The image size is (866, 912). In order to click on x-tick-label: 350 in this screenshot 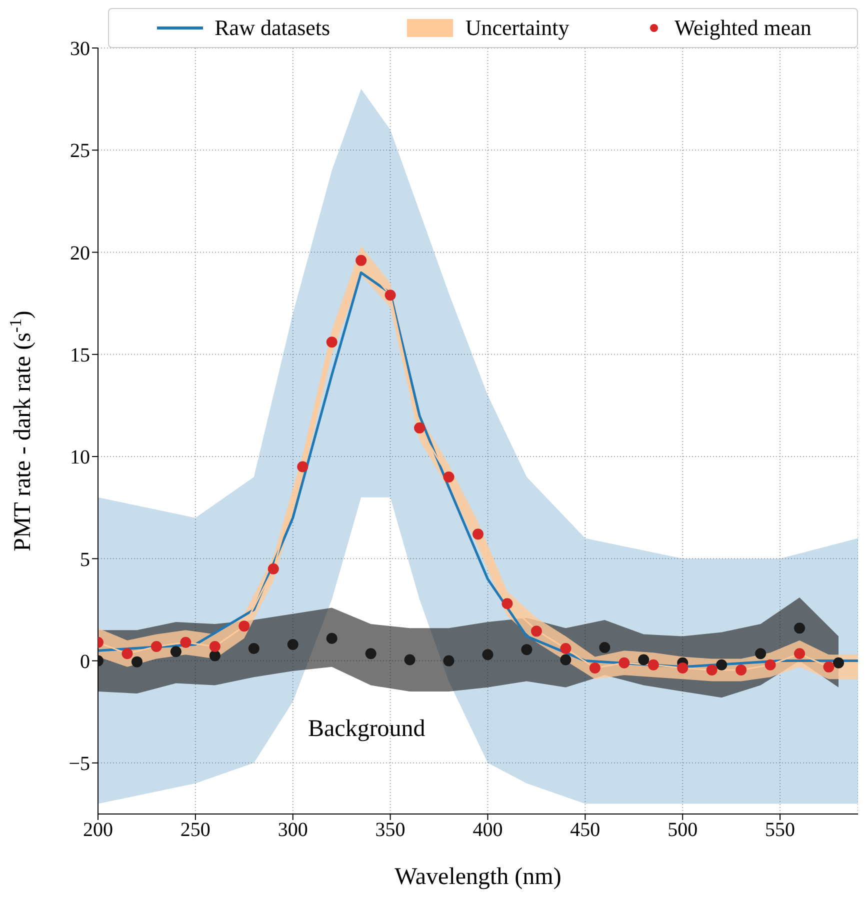, I will do `click(390, 830)`.